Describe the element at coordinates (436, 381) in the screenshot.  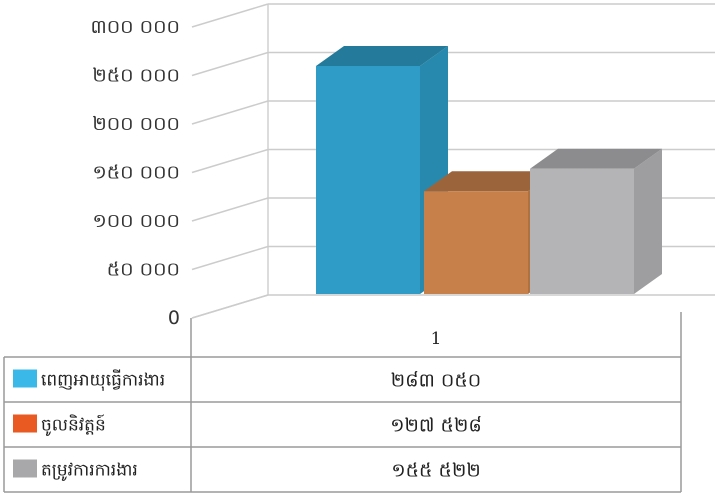
I see `data-label: ២៨៣ ០៥០` at that location.